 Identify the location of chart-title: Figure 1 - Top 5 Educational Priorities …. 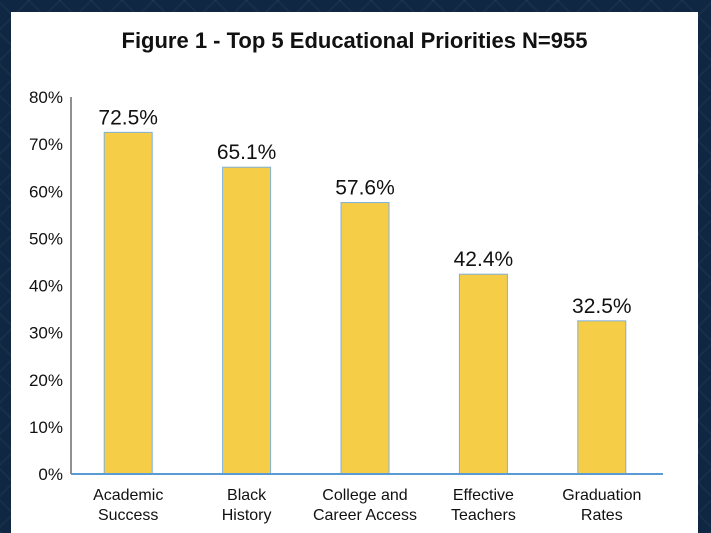
(354, 40).